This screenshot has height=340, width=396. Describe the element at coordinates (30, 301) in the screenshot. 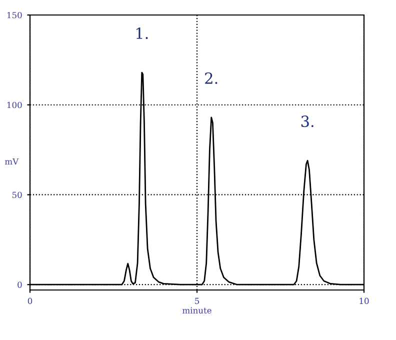

I see `x-tick-label: 0` at that location.